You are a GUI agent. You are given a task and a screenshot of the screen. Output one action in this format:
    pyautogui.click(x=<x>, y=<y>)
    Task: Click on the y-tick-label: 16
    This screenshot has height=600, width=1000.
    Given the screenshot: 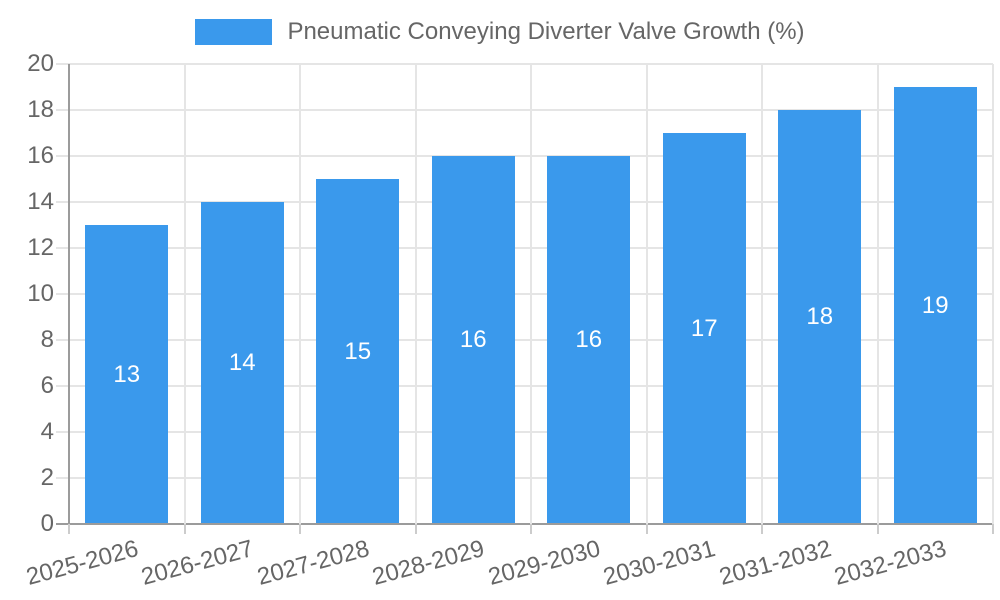 What is the action you would take?
    pyautogui.click(x=40, y=155)
    